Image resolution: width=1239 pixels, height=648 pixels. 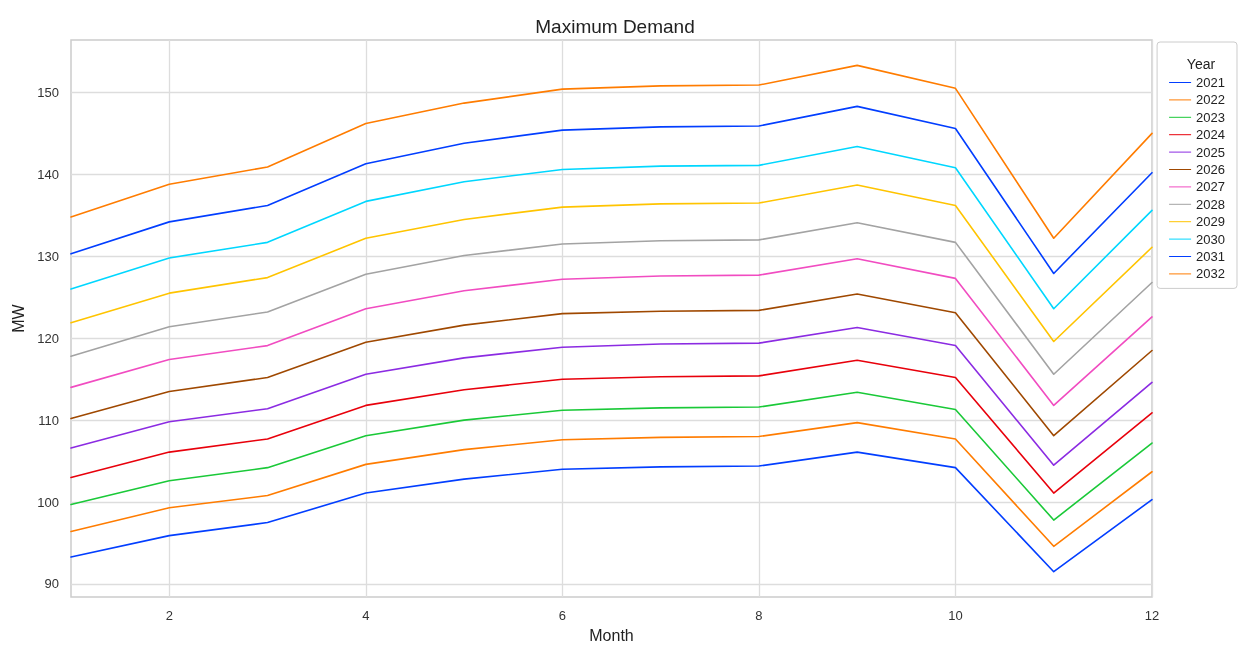 I want to click on y-tick-label: 110, so click(x=48, y=420).